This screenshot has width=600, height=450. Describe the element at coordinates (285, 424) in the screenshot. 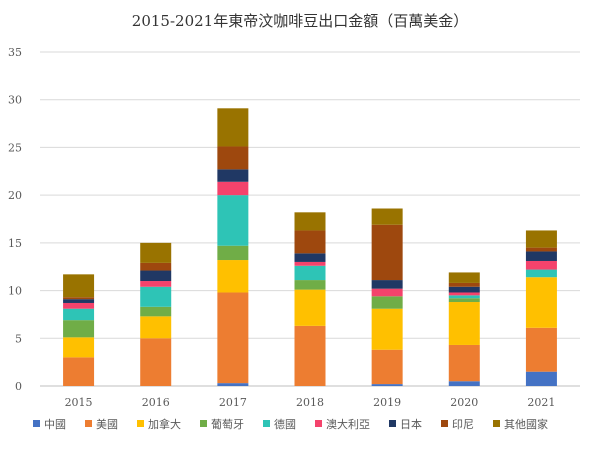

I see `legend-label: 德國` at that location.